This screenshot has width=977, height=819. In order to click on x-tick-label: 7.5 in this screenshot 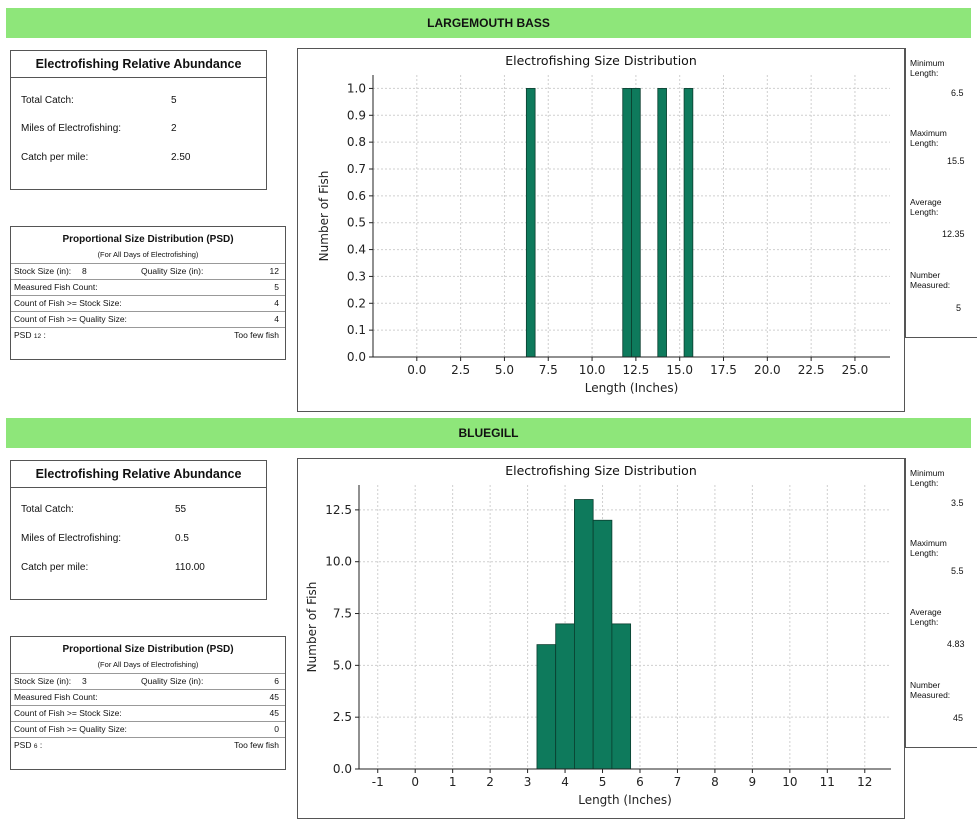, I will do `click(548, 370)`.